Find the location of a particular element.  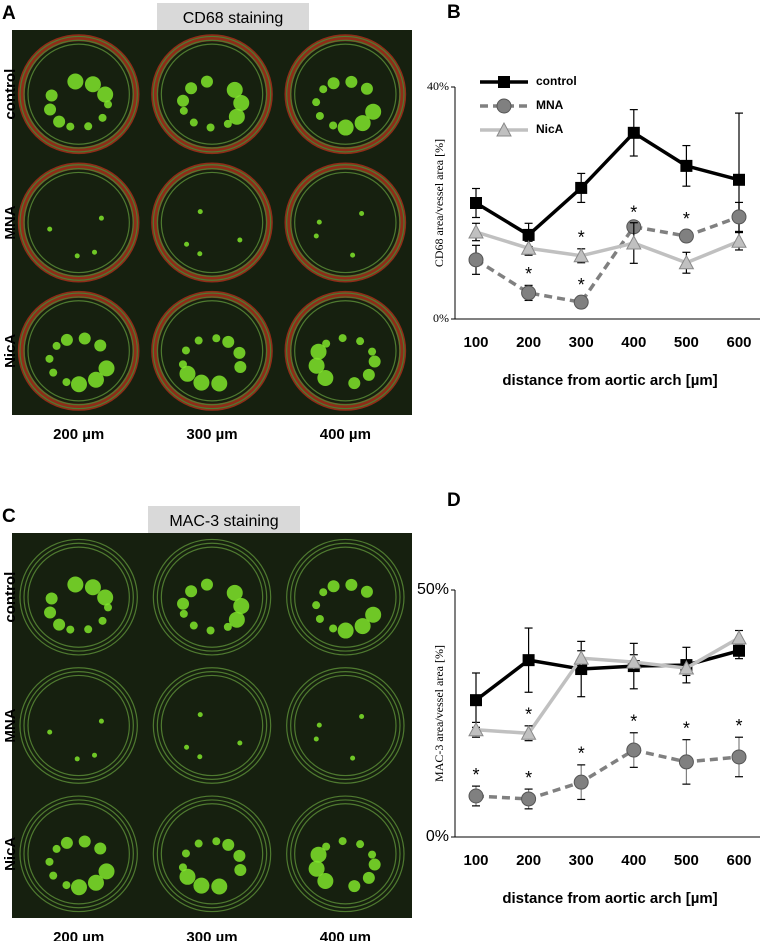

row-label: control is located at coordinates (10, 94).